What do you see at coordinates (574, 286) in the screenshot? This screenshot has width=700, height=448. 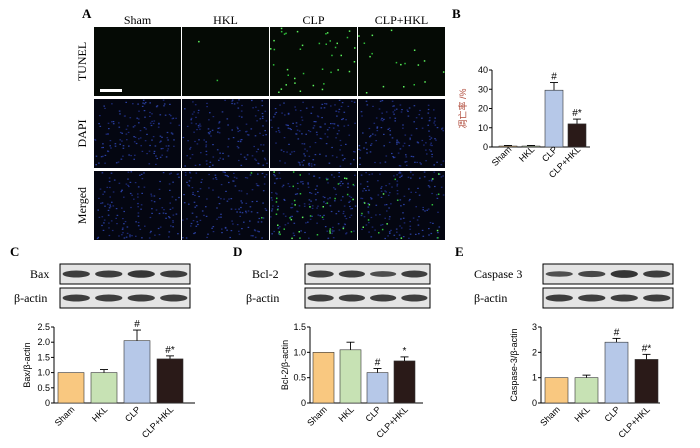 I see `blot-e: Caspase 3 β-actin` at bounding box center [574, 286].